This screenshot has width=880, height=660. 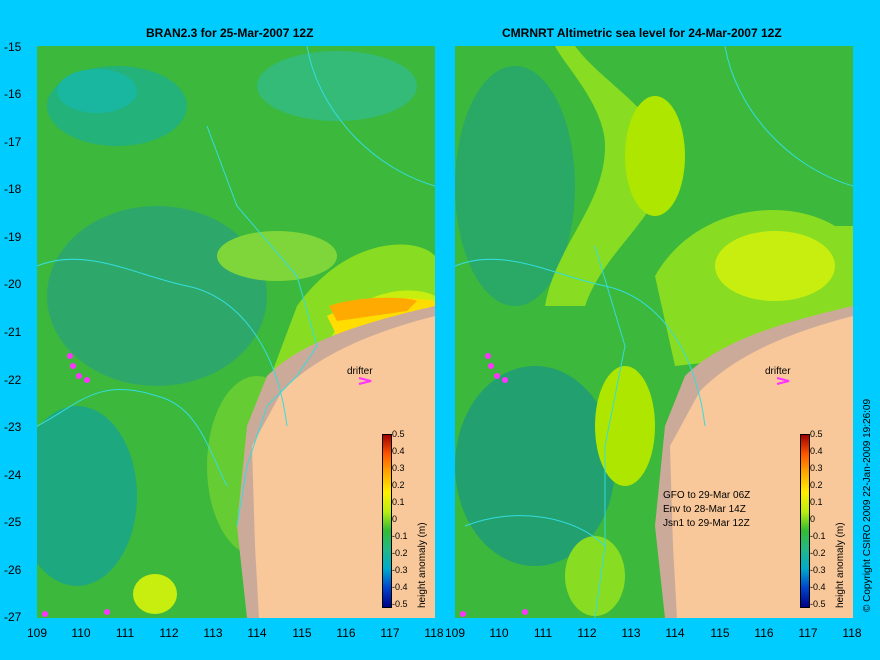 What do you see at coordinates (13, 284) in the screenshot?
I see `y-tick: -20` at bounding box center [13, 284].